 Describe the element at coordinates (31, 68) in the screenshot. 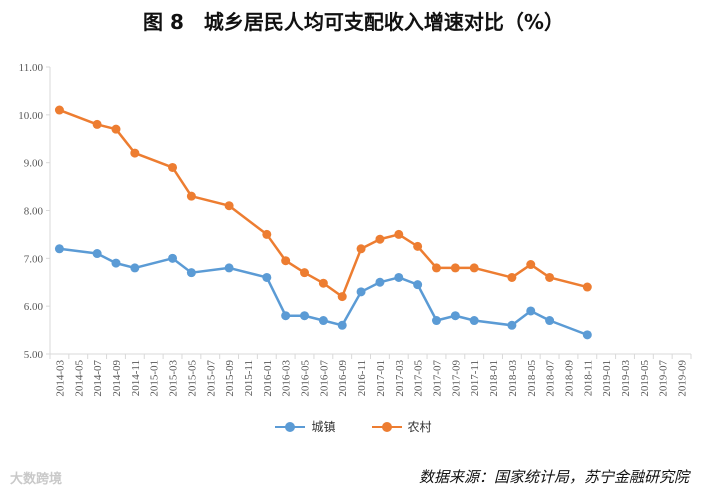

I see `y-tick-label: 11.00` at that location.